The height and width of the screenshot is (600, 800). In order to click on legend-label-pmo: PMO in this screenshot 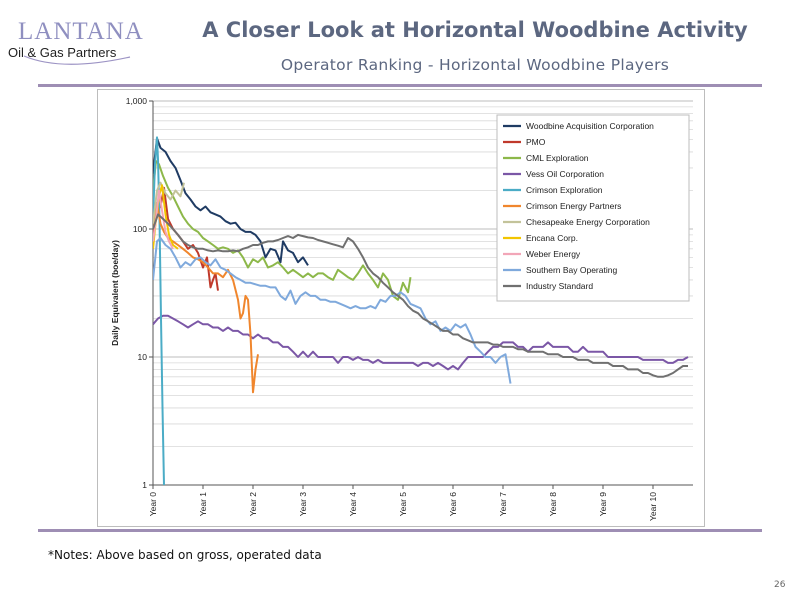, I will do `click(536, 142)`.